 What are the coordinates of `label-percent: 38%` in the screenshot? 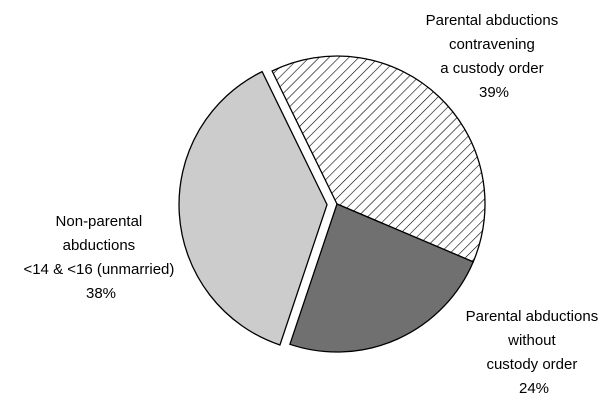 It's located at (101, 293).